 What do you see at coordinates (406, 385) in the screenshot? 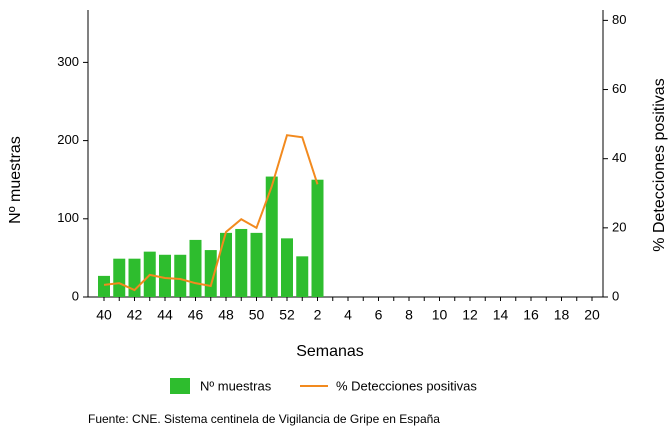
I see `legend-label: % Detecciones positivas` at bounding box center [406, 385].